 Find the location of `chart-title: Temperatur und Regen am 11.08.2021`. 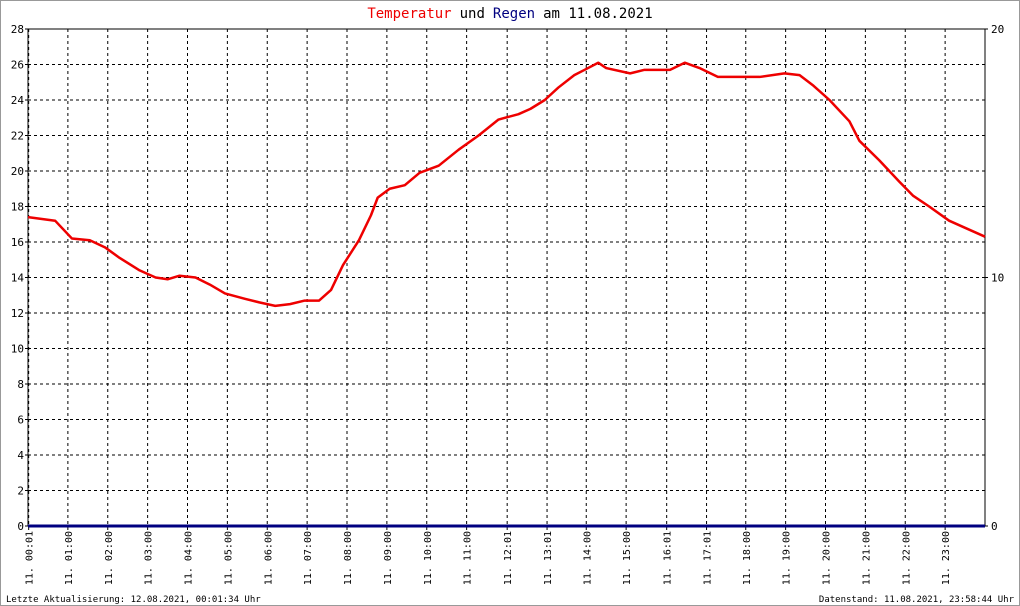

chart-title: Temperatur und Regen am 11.08.2021 is located at coordinates (509, 14).